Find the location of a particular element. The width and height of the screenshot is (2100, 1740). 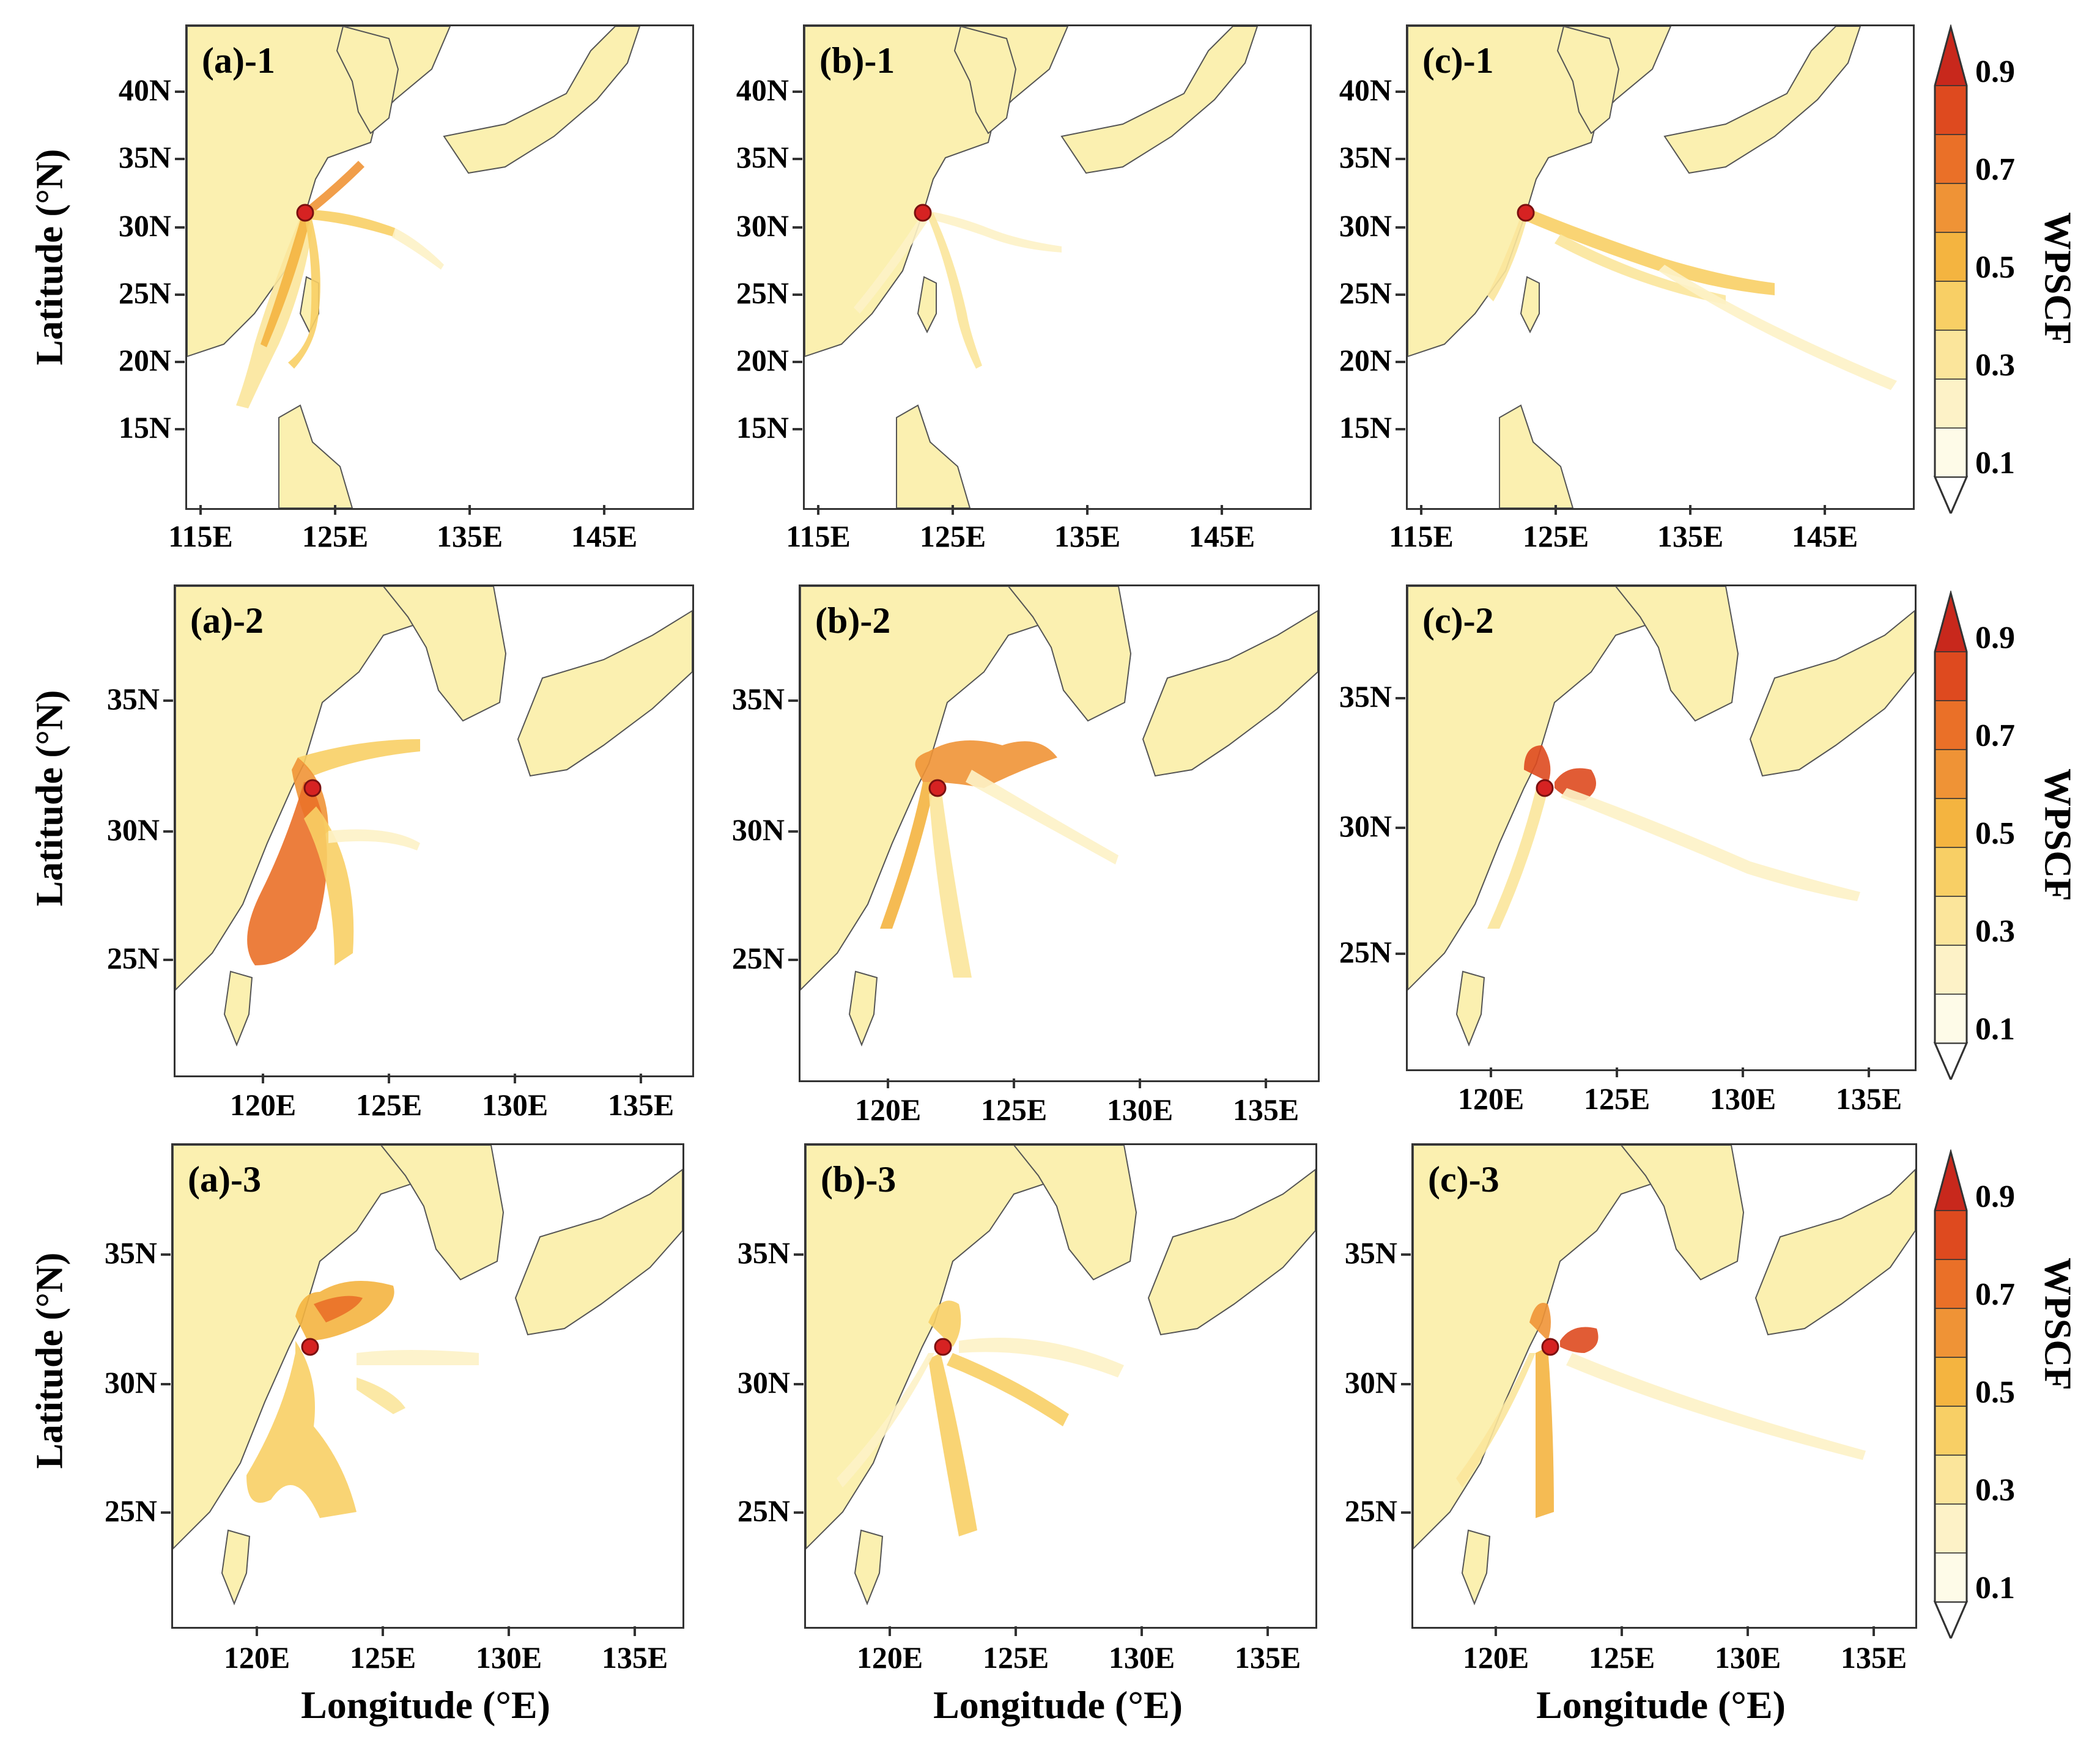

colorbar-title-row-1: WPSCF is located at coordinates (2057, 278).